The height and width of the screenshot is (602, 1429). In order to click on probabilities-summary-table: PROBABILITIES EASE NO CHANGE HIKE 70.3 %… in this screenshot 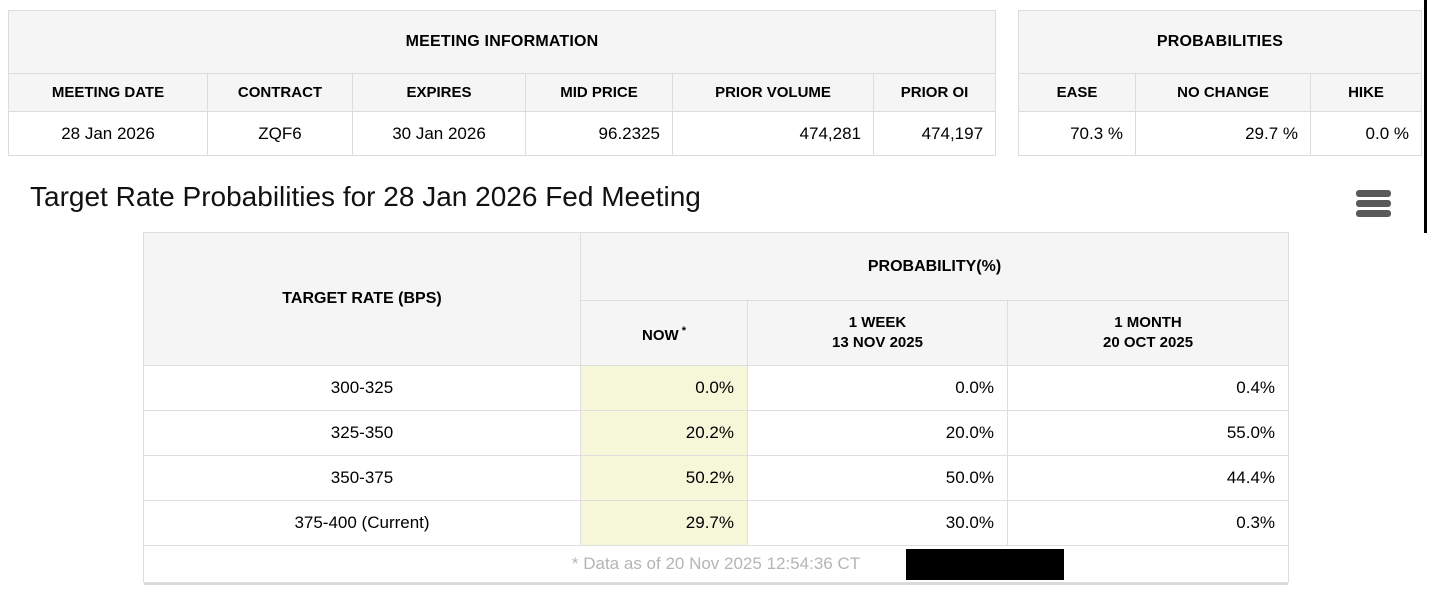, I will do `click(1220, 83)`.